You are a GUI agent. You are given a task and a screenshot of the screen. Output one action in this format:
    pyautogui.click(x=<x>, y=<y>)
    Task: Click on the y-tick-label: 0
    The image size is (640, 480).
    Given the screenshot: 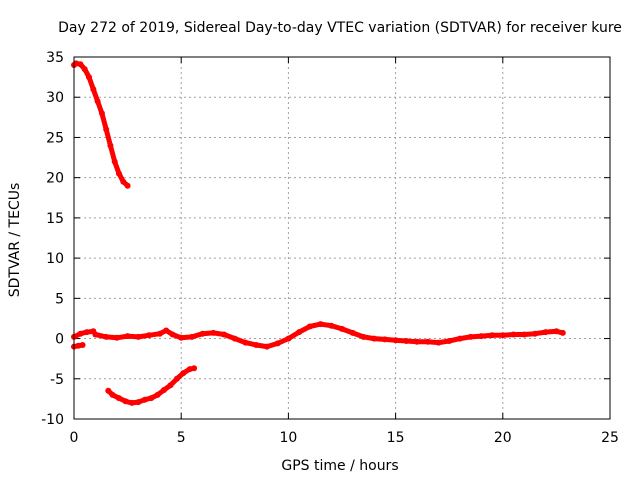 What is the action you would take?
    pyautogui.click(x=59, y=340)
    